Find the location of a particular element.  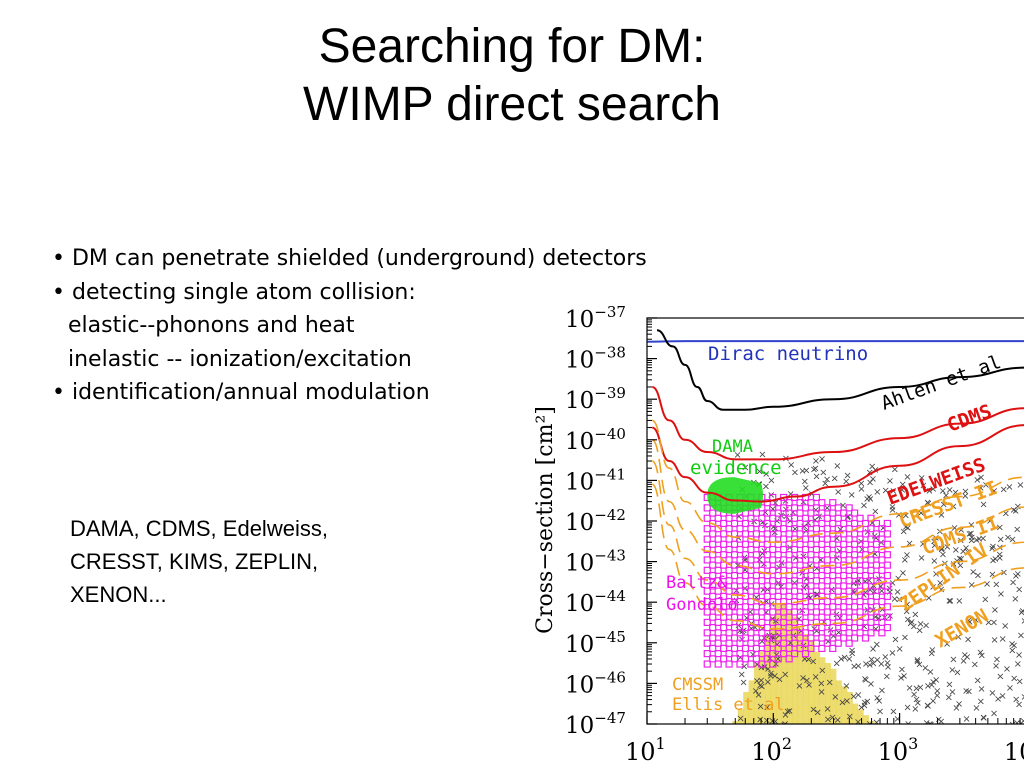

y-tick-label: 10−44 is located at coordinates (595, 602).